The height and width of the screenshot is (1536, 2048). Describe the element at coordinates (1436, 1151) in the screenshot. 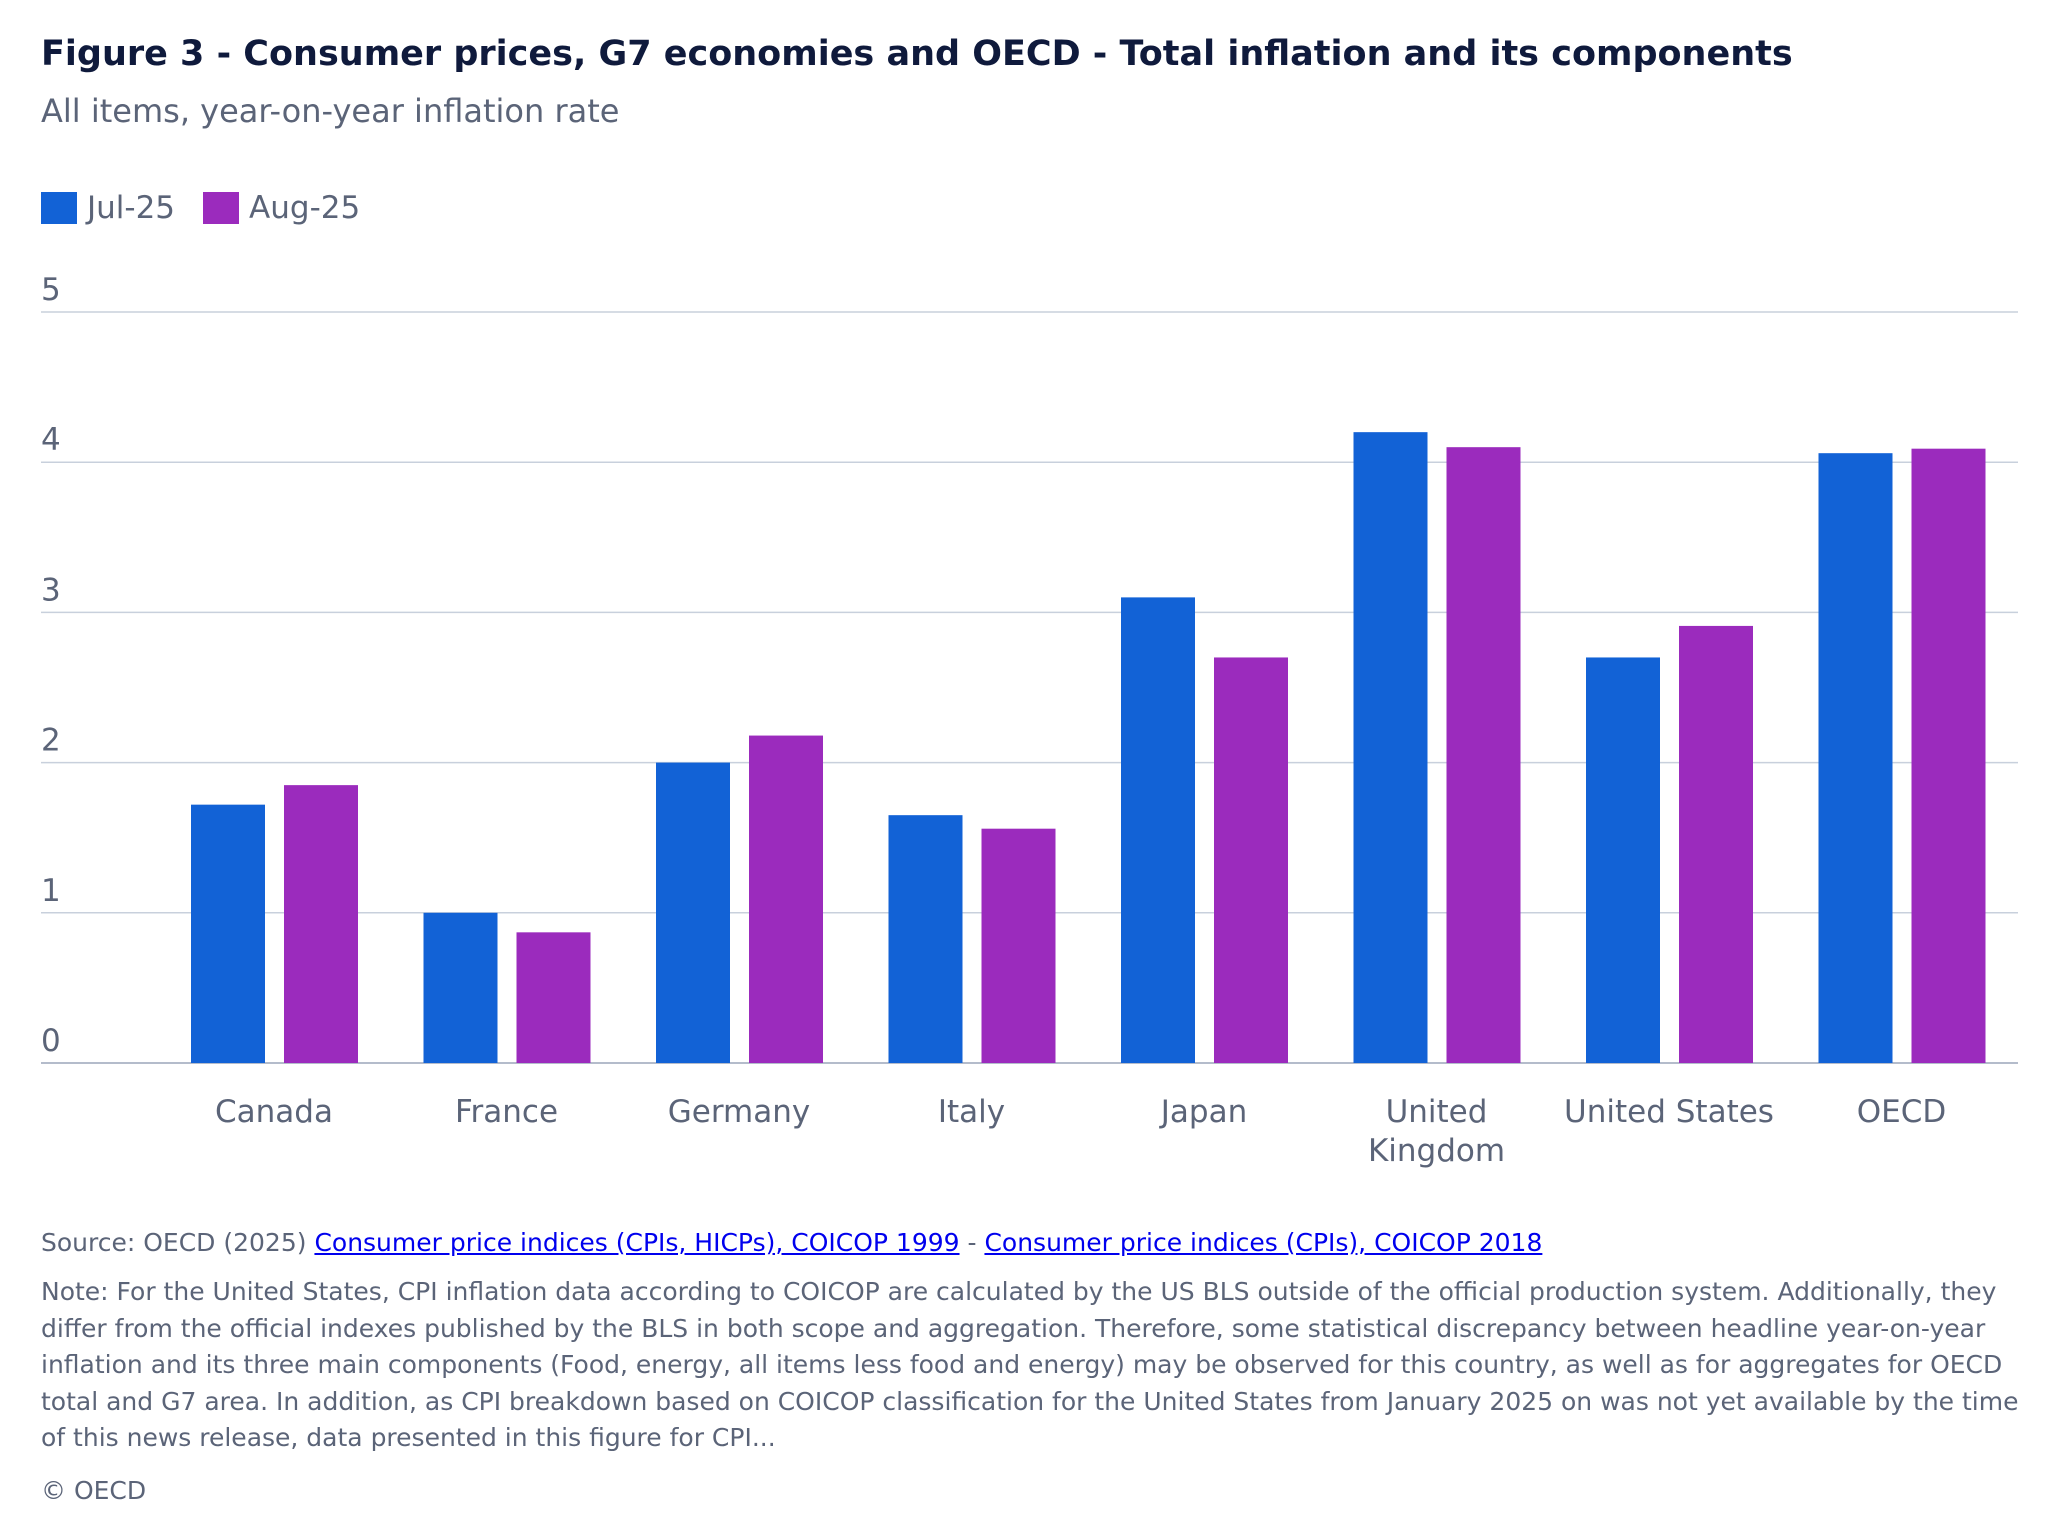

I see `x-tick-label: Kingdom` at that location.